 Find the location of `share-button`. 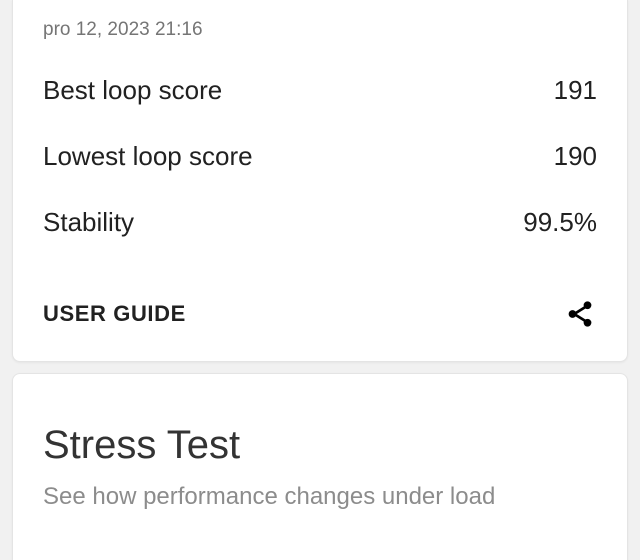

share-button is located at coordinates (580, 314).